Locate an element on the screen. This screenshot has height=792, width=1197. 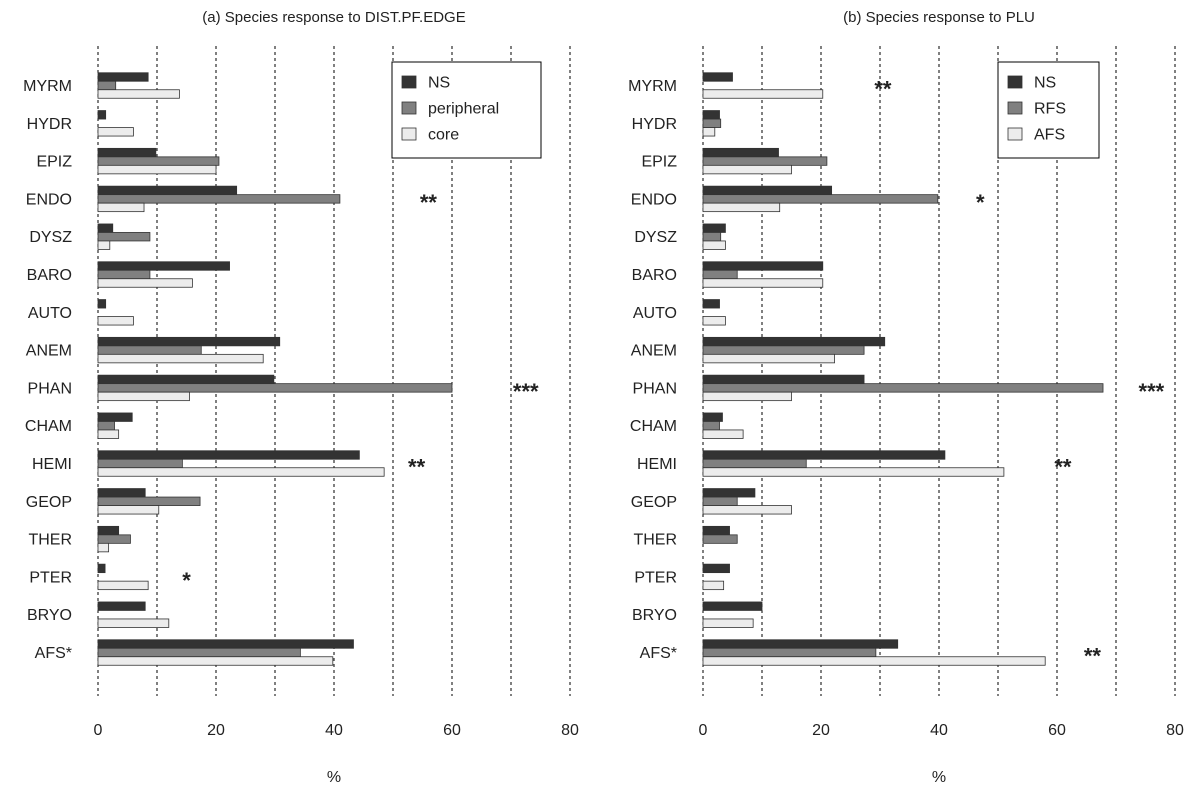
bar-ther-rfs is located at coordinates (720, 539).